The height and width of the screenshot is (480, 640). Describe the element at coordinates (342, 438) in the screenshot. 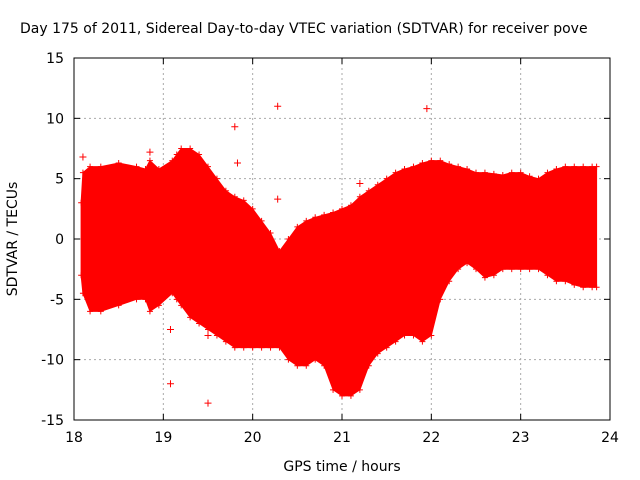

I see `x-tick-label: 21` at that location.